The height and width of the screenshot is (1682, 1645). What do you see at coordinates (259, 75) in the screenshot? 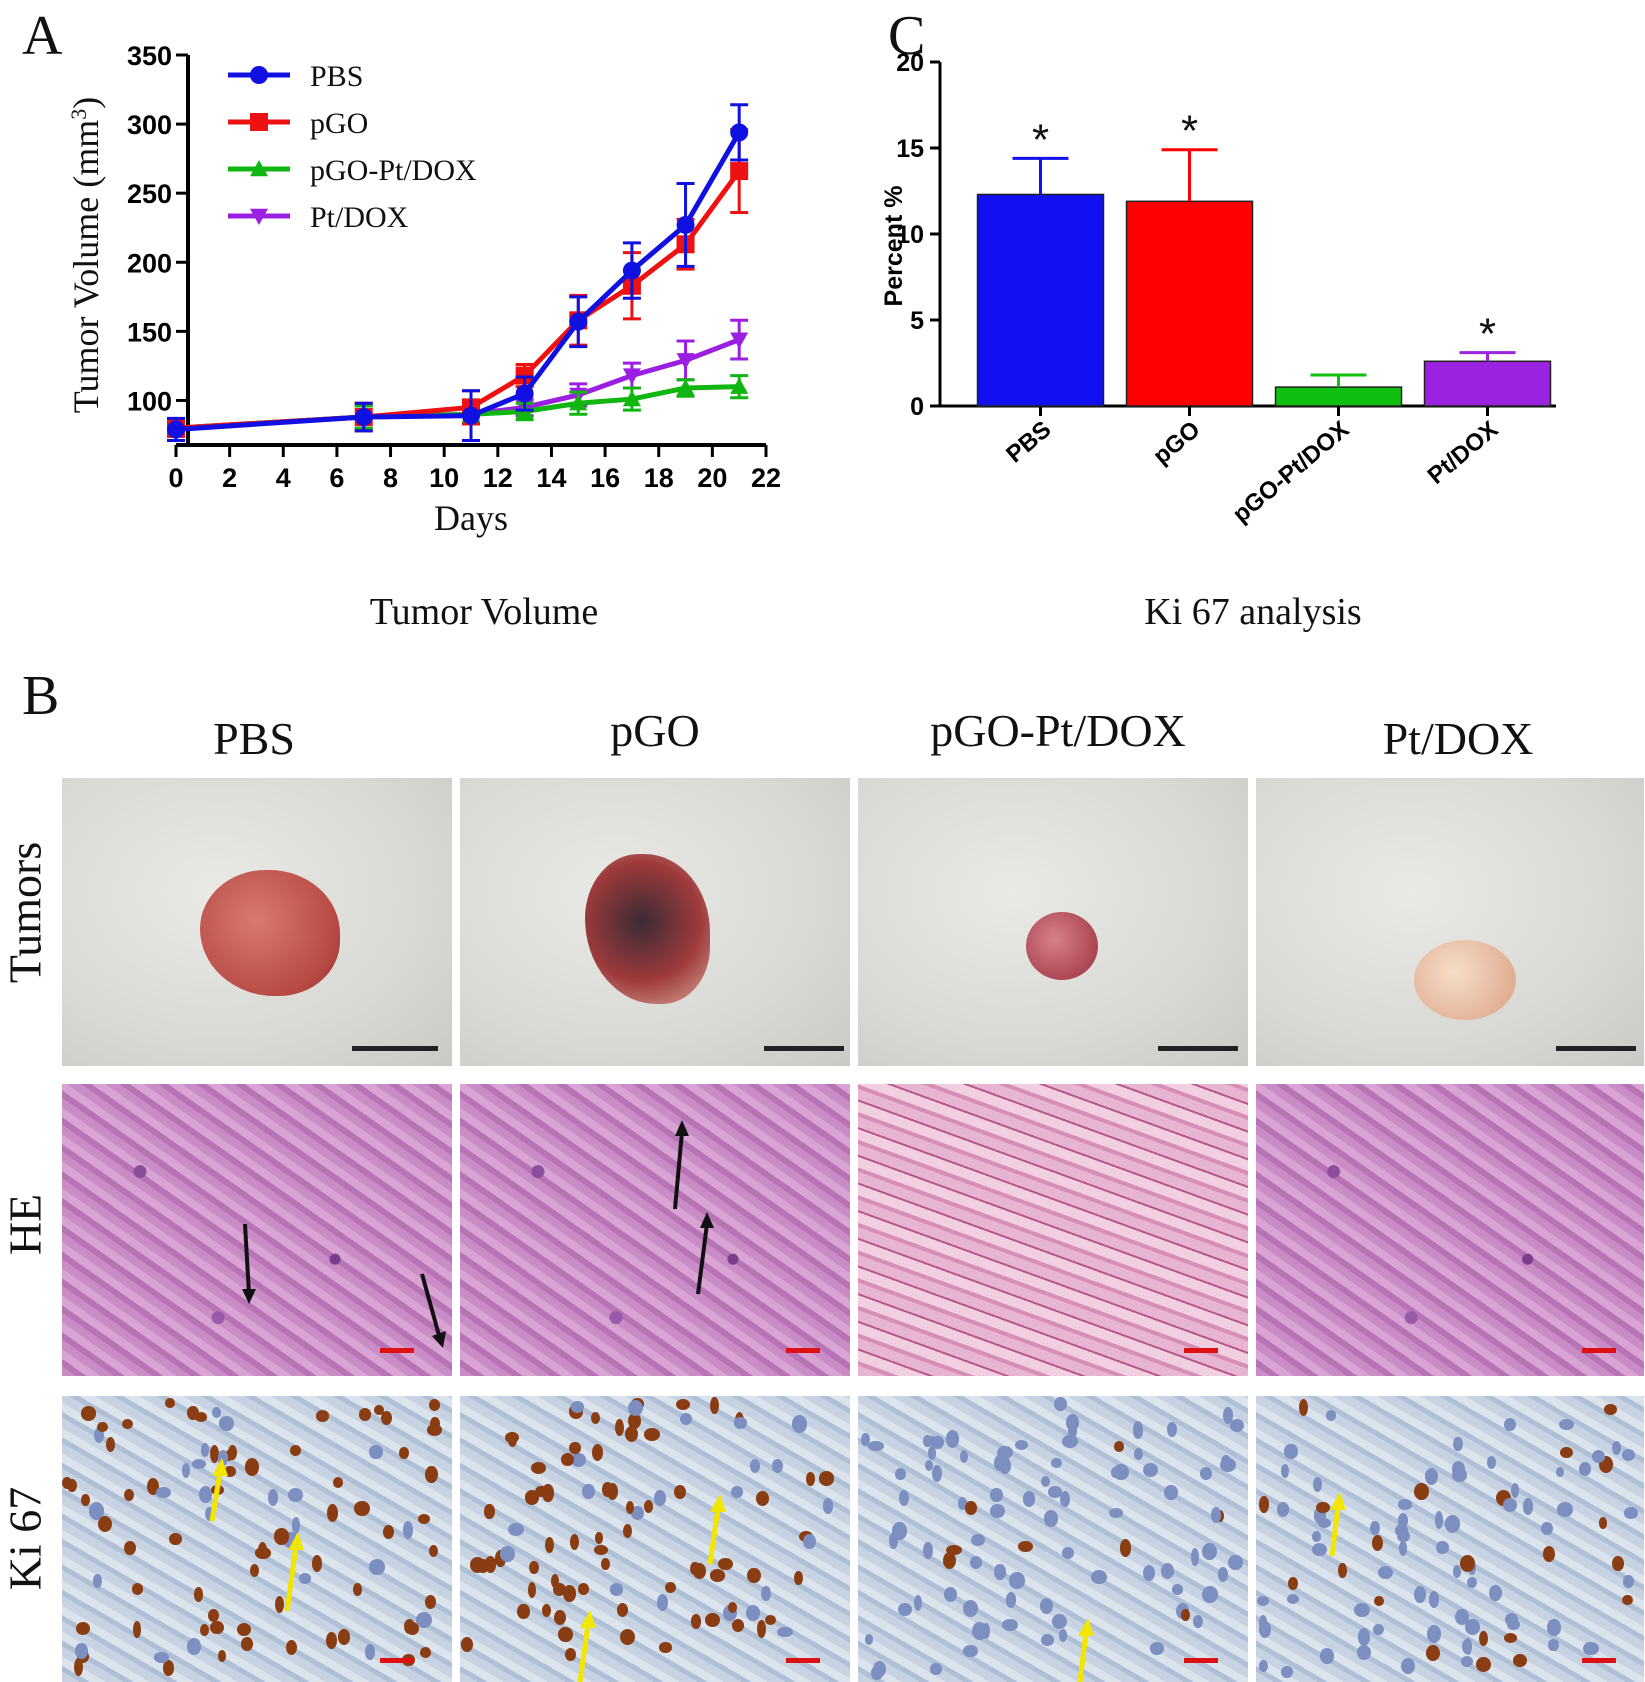
I see `legend-marker` at bounding box center [259, 75].